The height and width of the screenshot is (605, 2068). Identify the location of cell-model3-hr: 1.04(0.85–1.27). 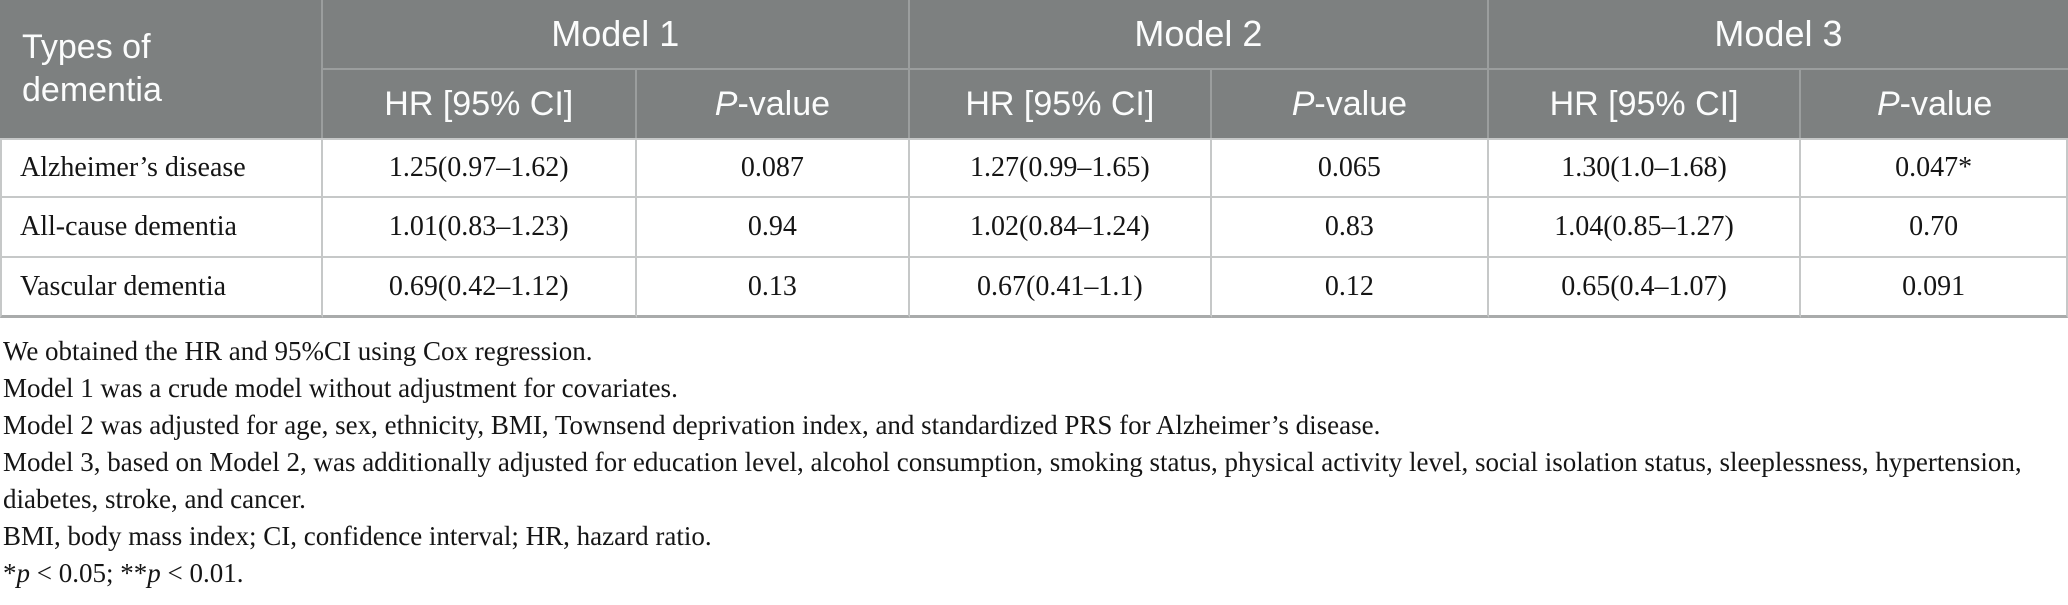
(1645, 228).